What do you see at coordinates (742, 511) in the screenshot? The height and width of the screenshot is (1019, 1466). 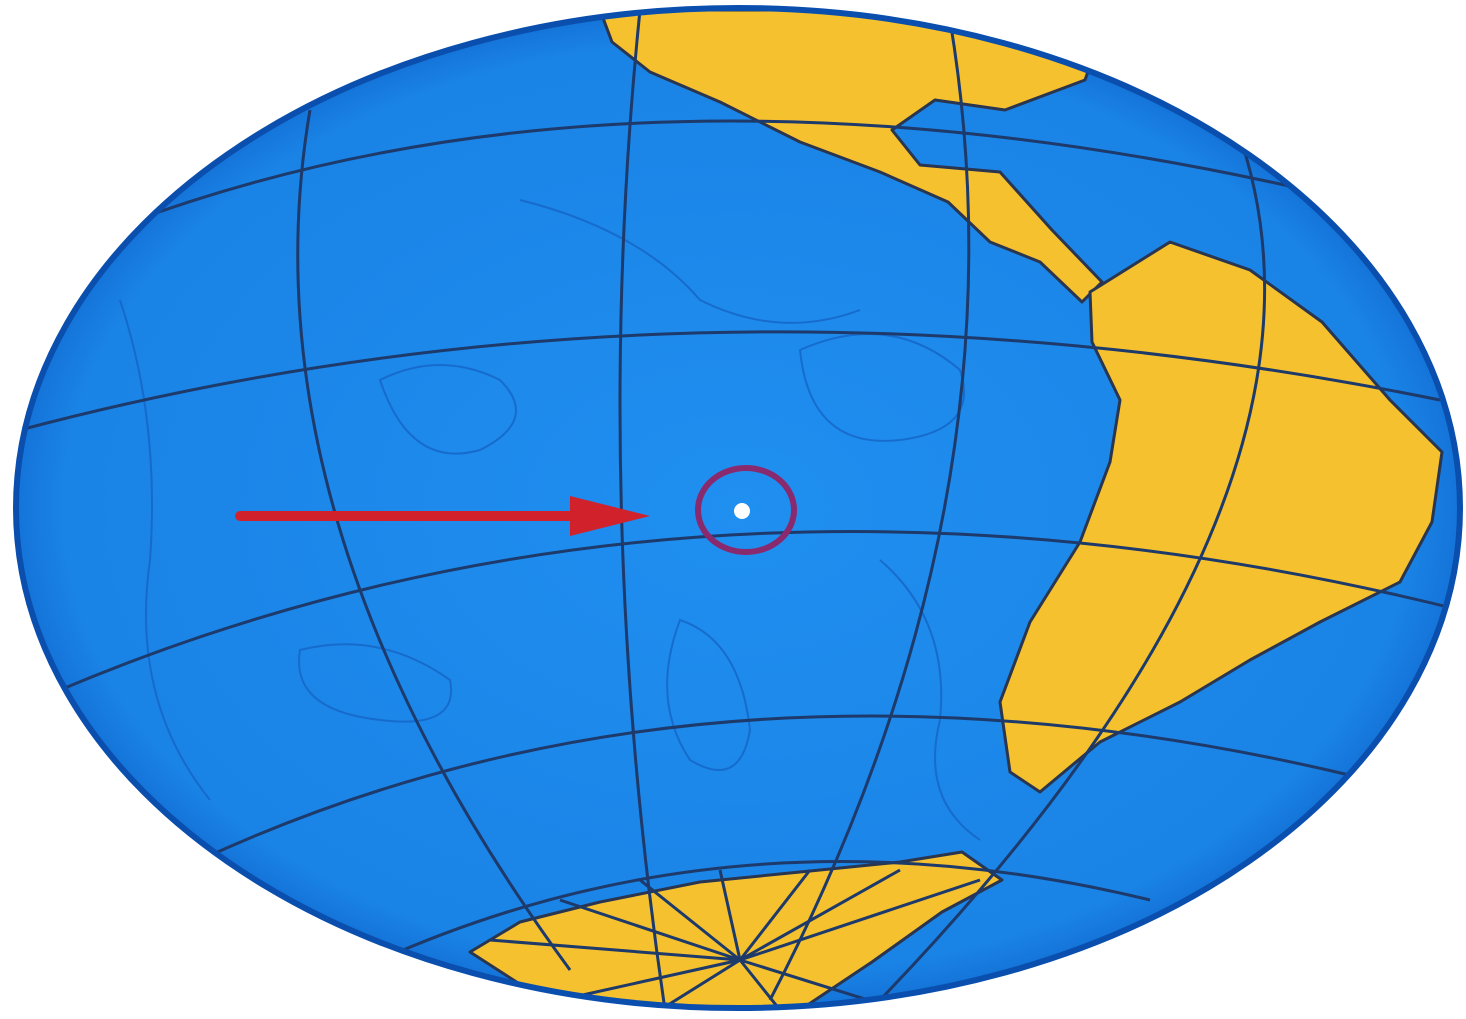 I see `point-nemo` at bounding box center [742, 511].